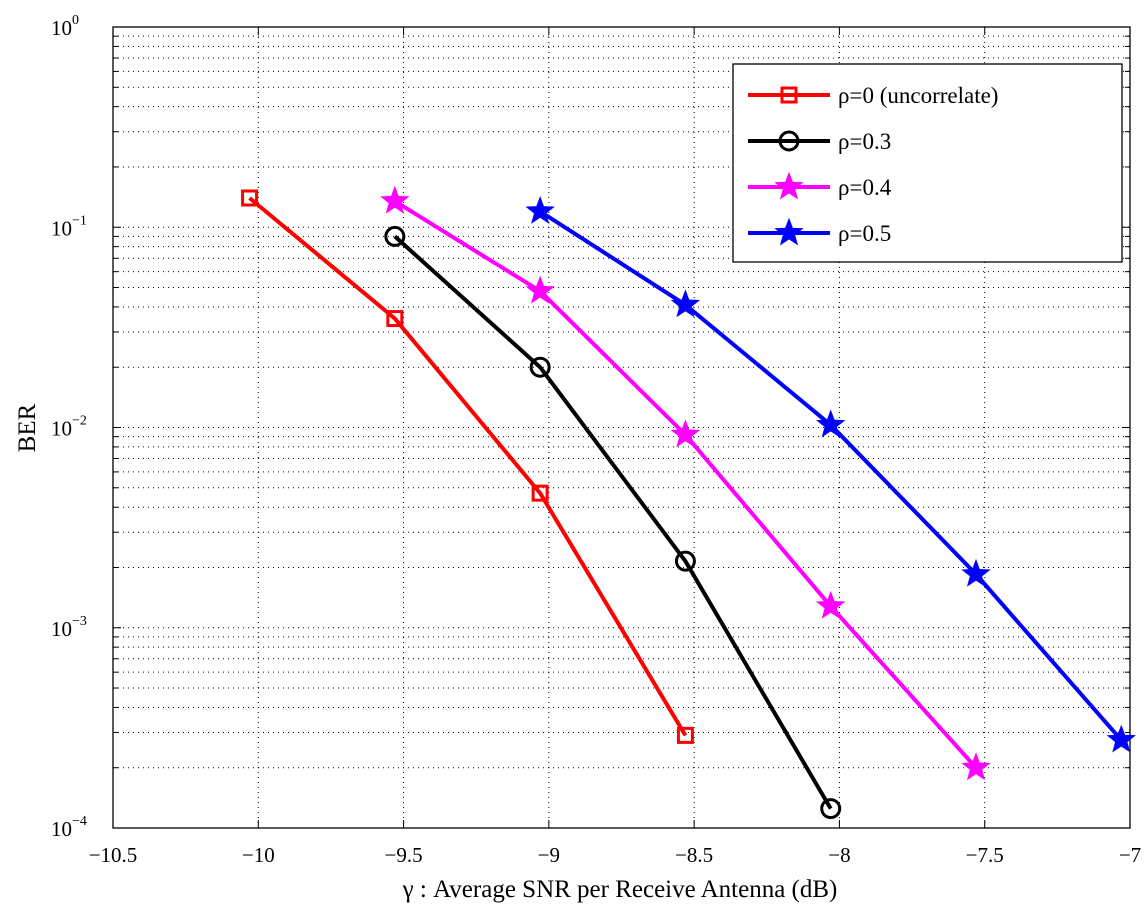 This screenshot has height=911, width=1144. I want to click on legend-item: ρ=0.4, so click(820, 185).